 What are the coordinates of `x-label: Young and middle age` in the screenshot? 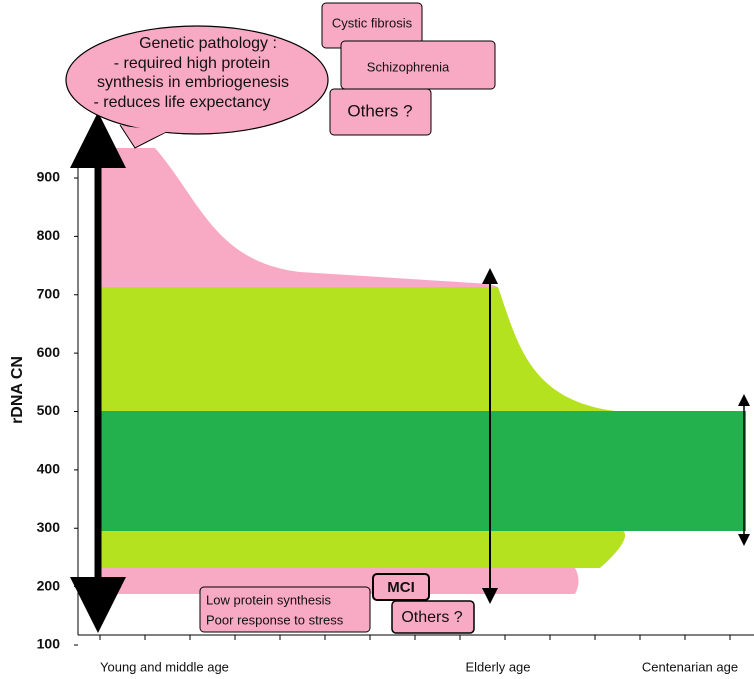 It's located at (164, 666).